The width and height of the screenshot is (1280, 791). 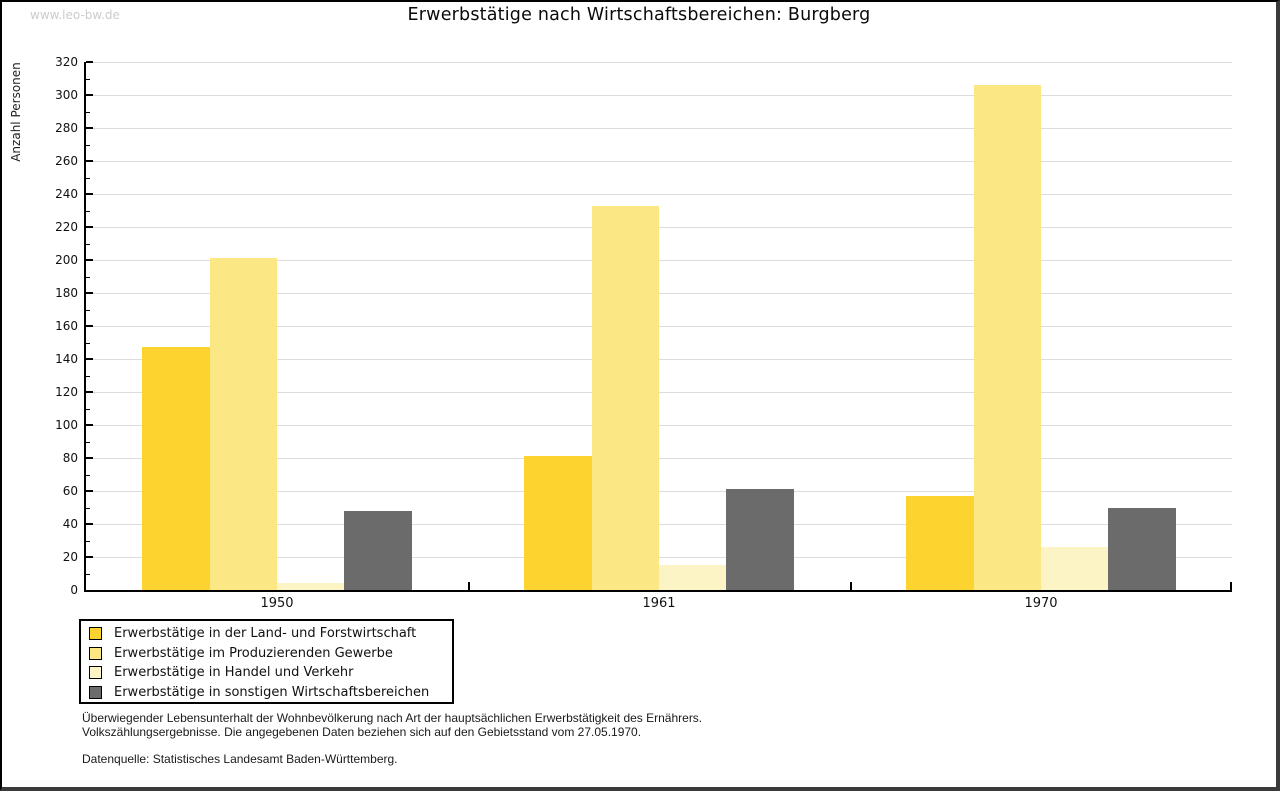 I want to click on legend-item-3: Erwerbstätige in Handel und Verkehr, so click(x=270, y=673).